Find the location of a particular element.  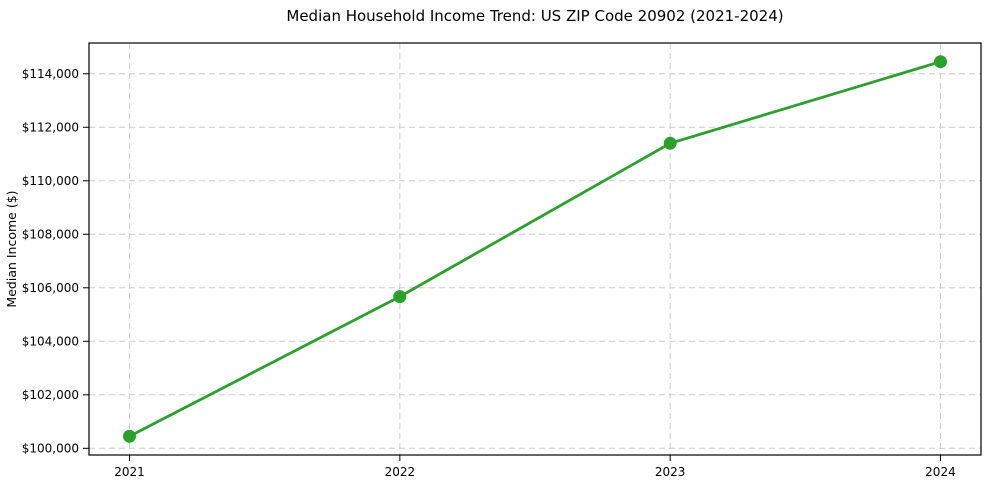

y-tick-label: $102,000 is located at coordinates (50, 395).